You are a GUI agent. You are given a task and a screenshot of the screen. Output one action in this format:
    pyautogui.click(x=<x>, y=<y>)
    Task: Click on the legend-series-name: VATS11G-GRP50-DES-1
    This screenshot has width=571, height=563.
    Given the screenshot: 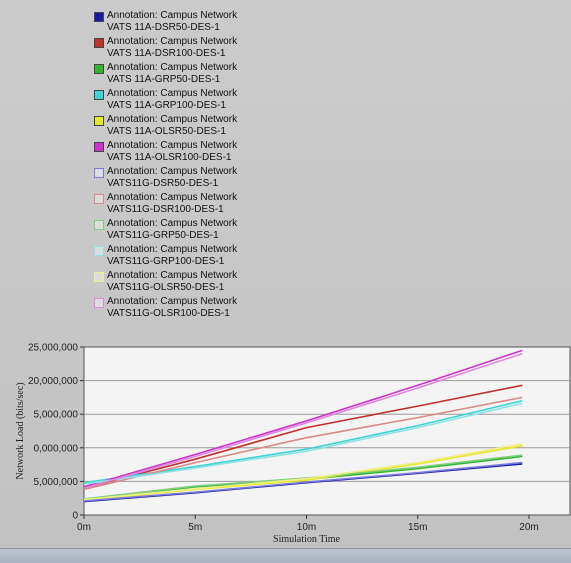 What is the action you would take?
    pyautogui.click(x=163, y=235)
    